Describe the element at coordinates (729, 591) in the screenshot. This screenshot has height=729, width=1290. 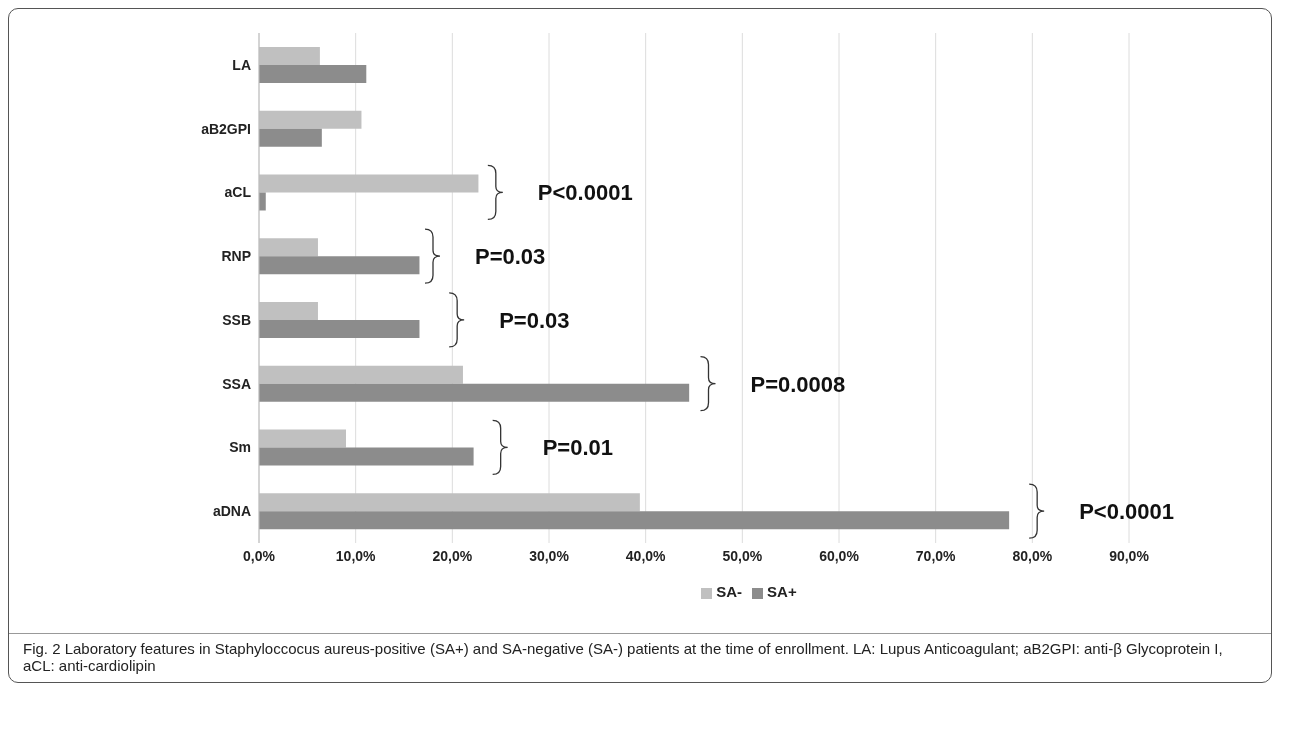
I see `legend-label: SA-` at that location.